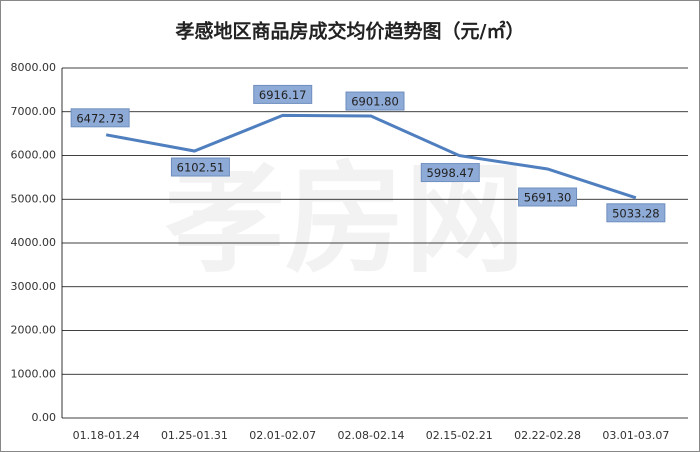 The height and width of the screenshot is (452, 700). I want to click on x-tick-label: 01.18-01.24, so click(106, 435).